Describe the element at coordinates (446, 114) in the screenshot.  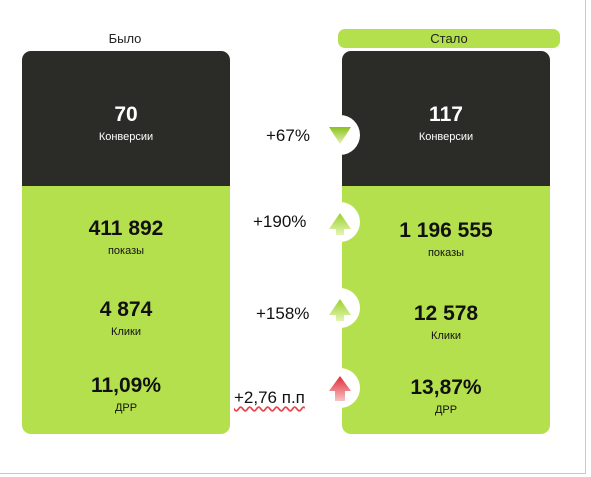
I see `after-conversions-value: 117` at that location.